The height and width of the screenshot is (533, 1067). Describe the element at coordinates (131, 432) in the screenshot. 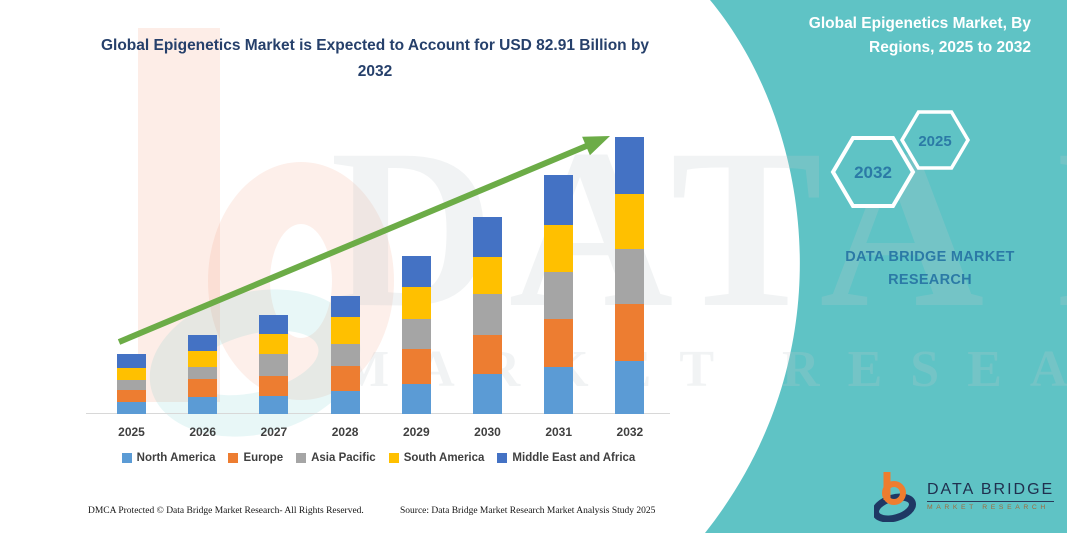

I see `x-axis-label: 2025` at that location.